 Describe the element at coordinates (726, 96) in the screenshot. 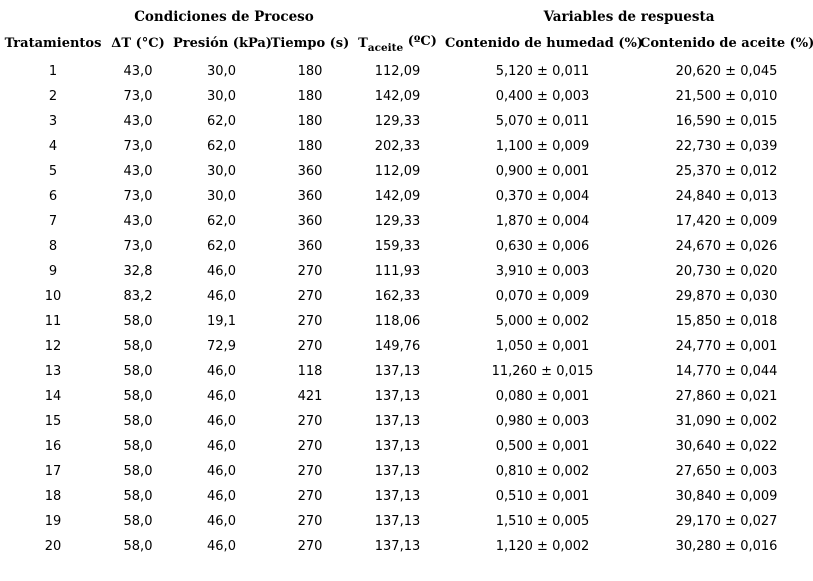

I see `cell-aceite: 21,500 ± 0,010` at that location.